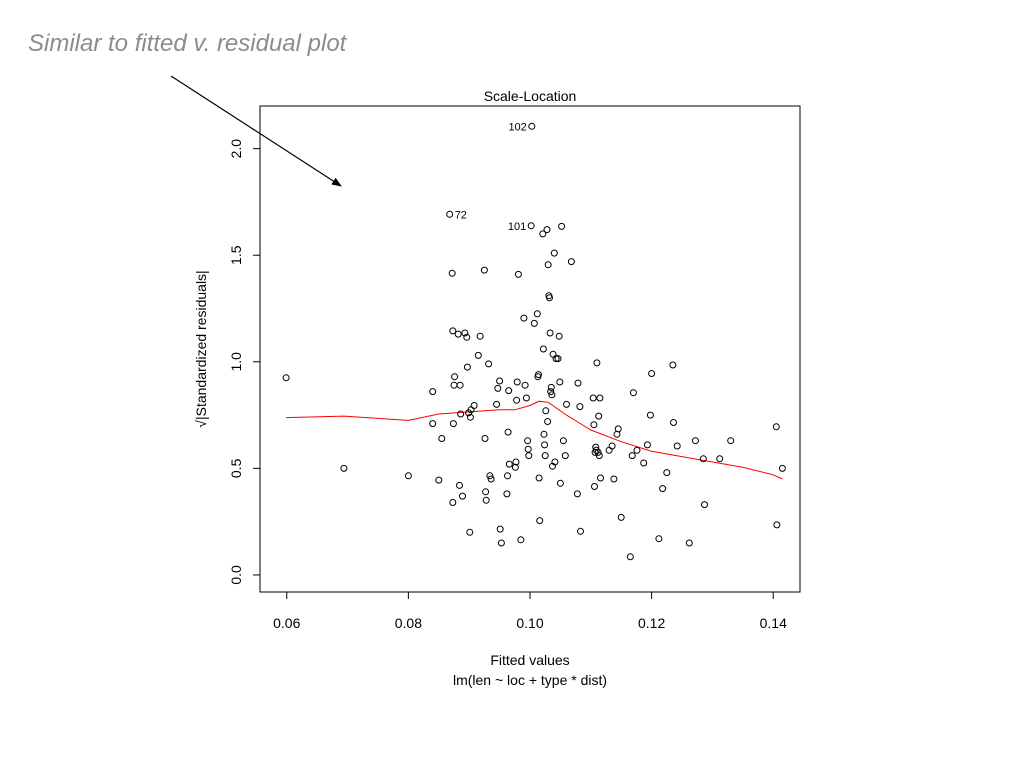 The width and height of the screenshot is (1024, 768). Describe the element at coordinates (517, 227) in the screenshot. I see `point-label: 101` at that location.